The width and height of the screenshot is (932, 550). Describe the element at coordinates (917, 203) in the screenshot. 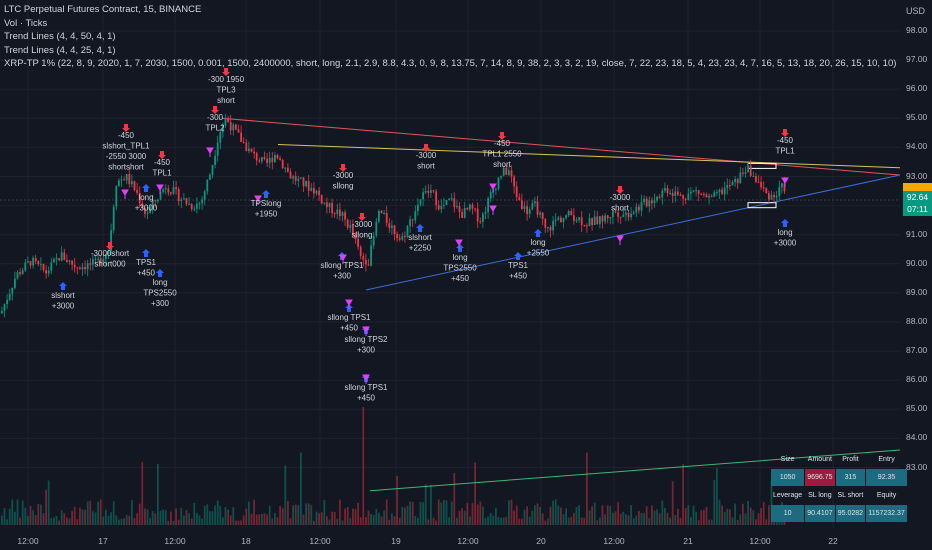

I see `last-price-tag: 92.64 07:11` at that location.